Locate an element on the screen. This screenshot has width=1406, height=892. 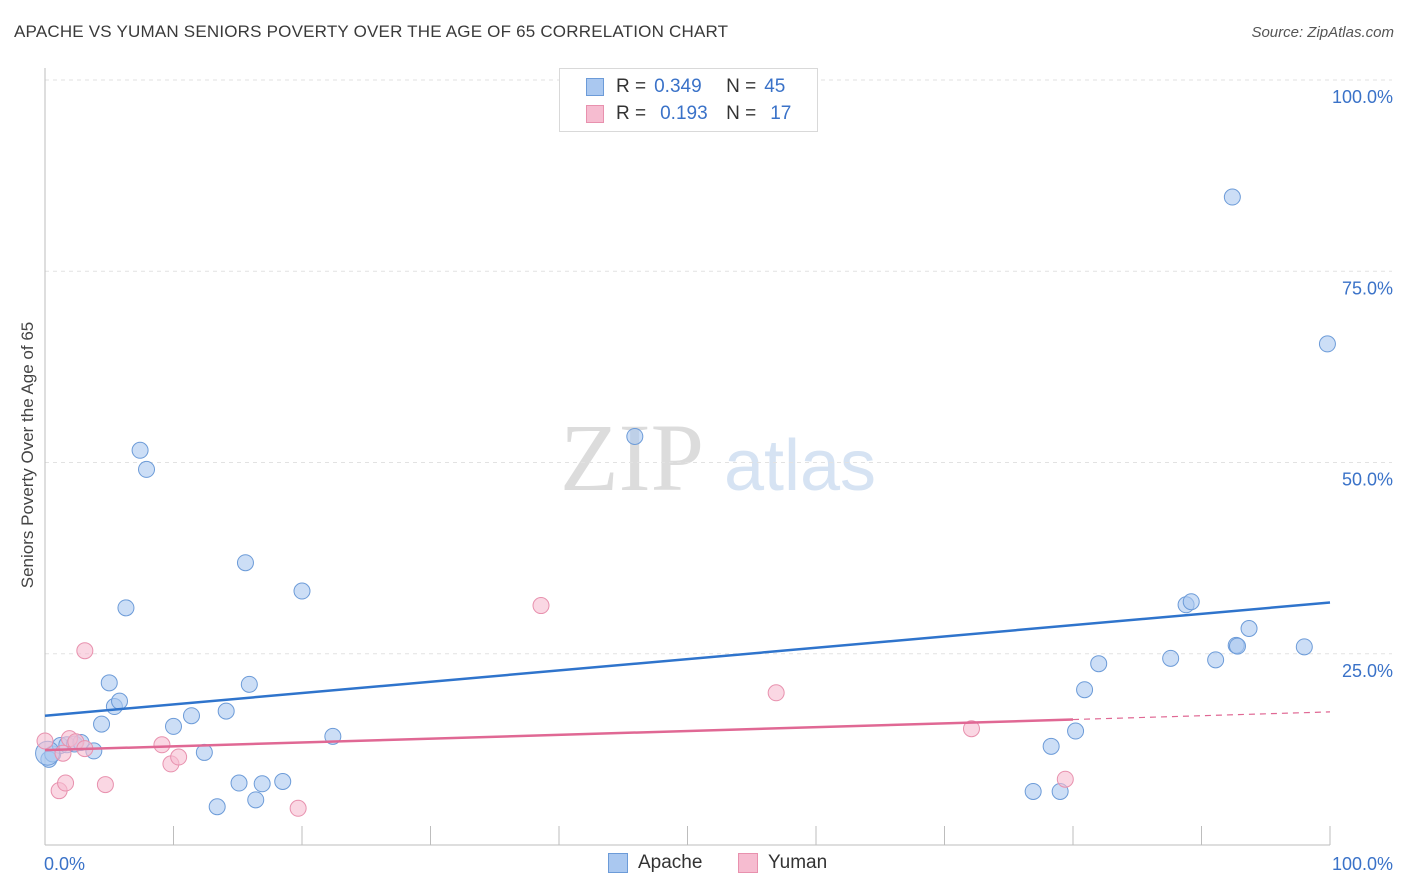
yuman-trendline-extension is located at coordinates (1201, 716).